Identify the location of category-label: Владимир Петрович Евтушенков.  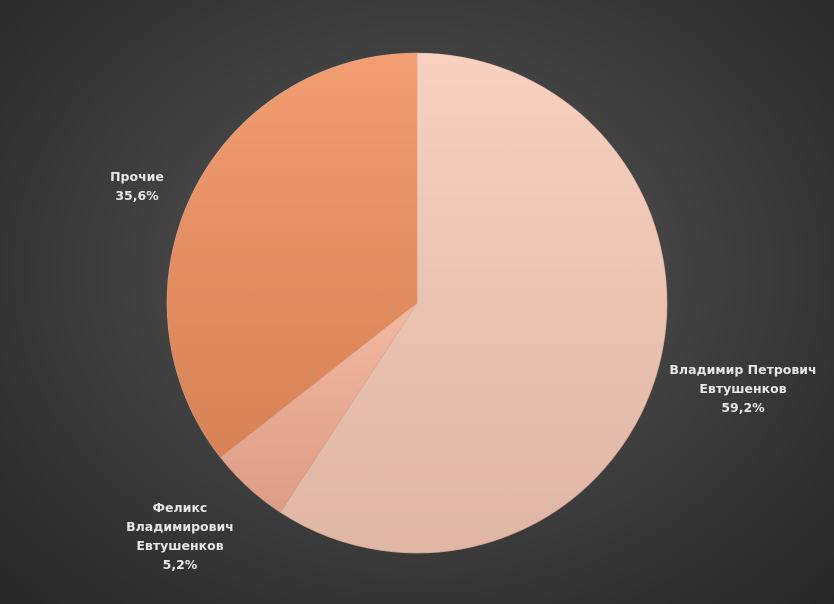
(743, 379).